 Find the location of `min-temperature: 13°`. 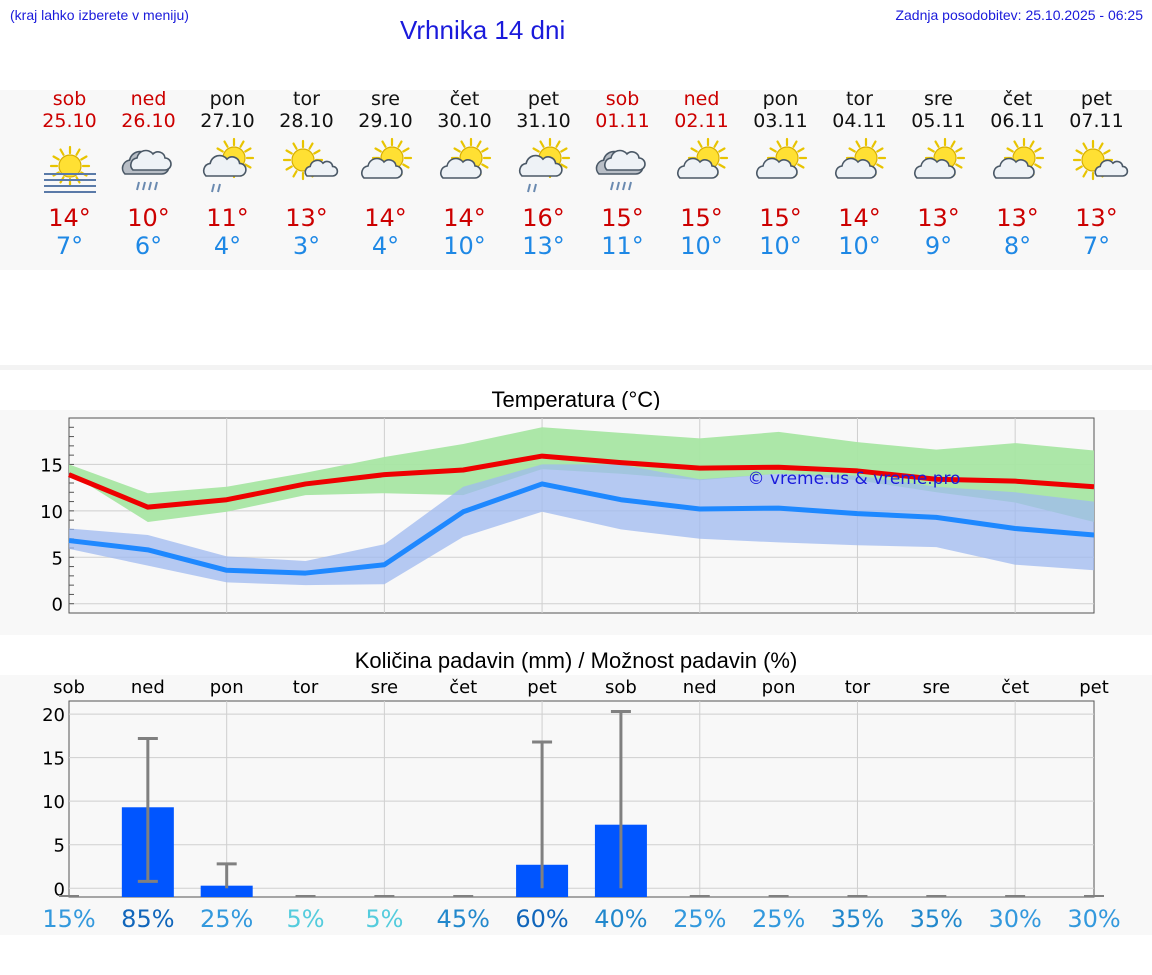

min-temperature: 13° is located at coordinates (543, 246).